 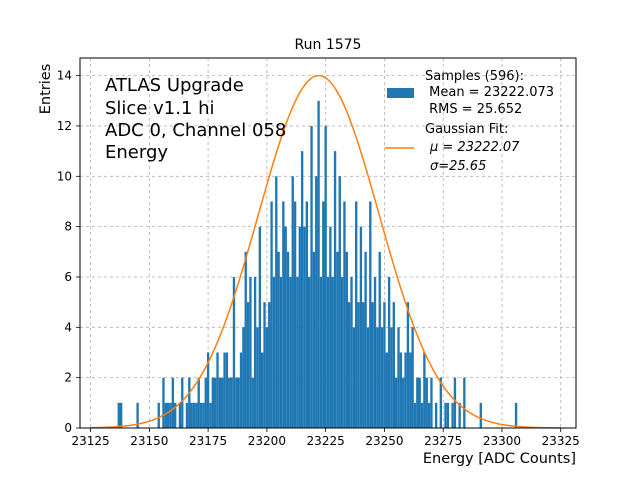 I want to click on legend-samples-text: Samples (596):, so click(x=474, y=76).